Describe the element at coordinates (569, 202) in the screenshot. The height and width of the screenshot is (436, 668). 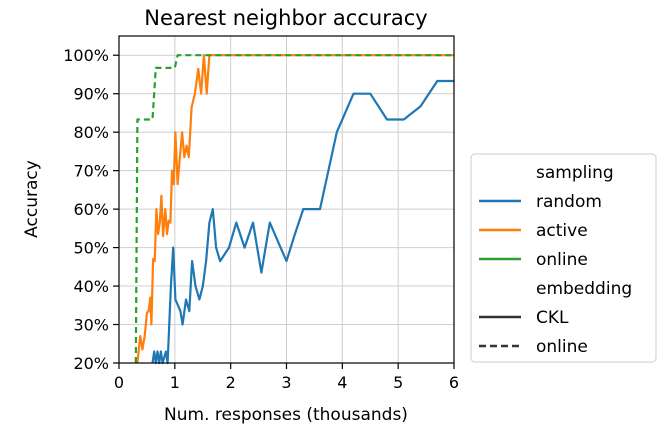
I see `legend-entry-label: random` at that location.